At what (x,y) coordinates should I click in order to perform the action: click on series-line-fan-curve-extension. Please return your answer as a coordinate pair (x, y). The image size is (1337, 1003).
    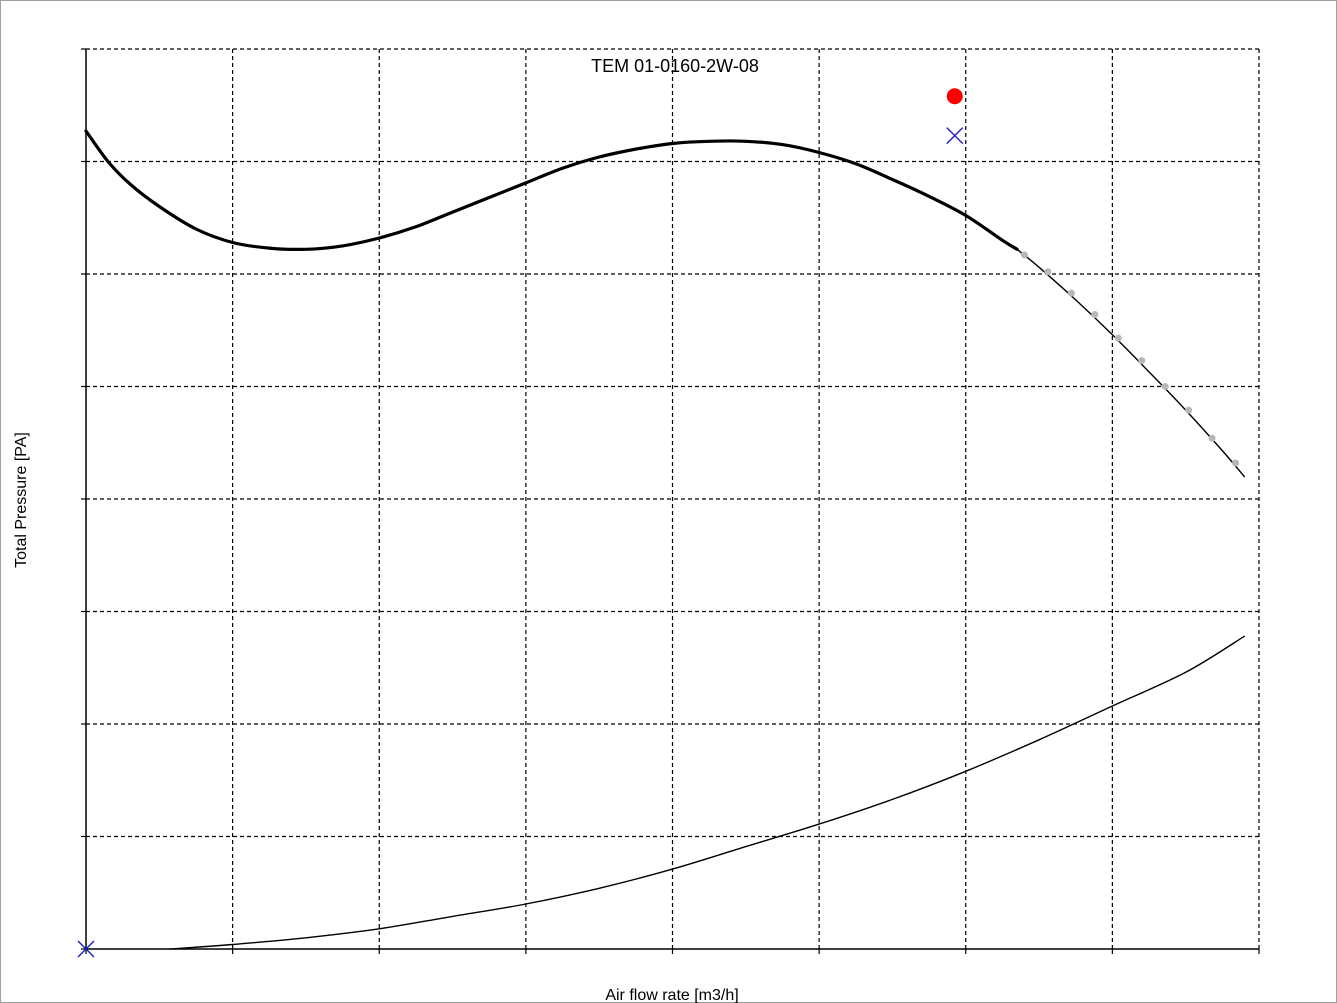
    Looking at the image, I should click on (1130, 363).